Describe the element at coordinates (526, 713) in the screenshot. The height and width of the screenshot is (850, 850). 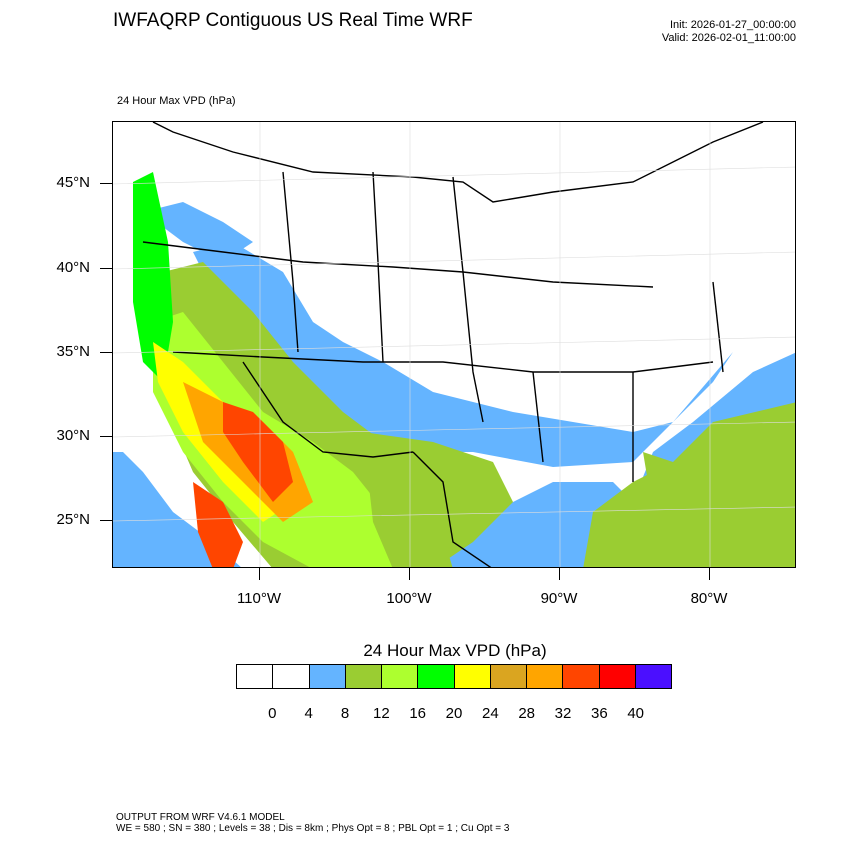
I see `colorbar-label: 28` at that location.